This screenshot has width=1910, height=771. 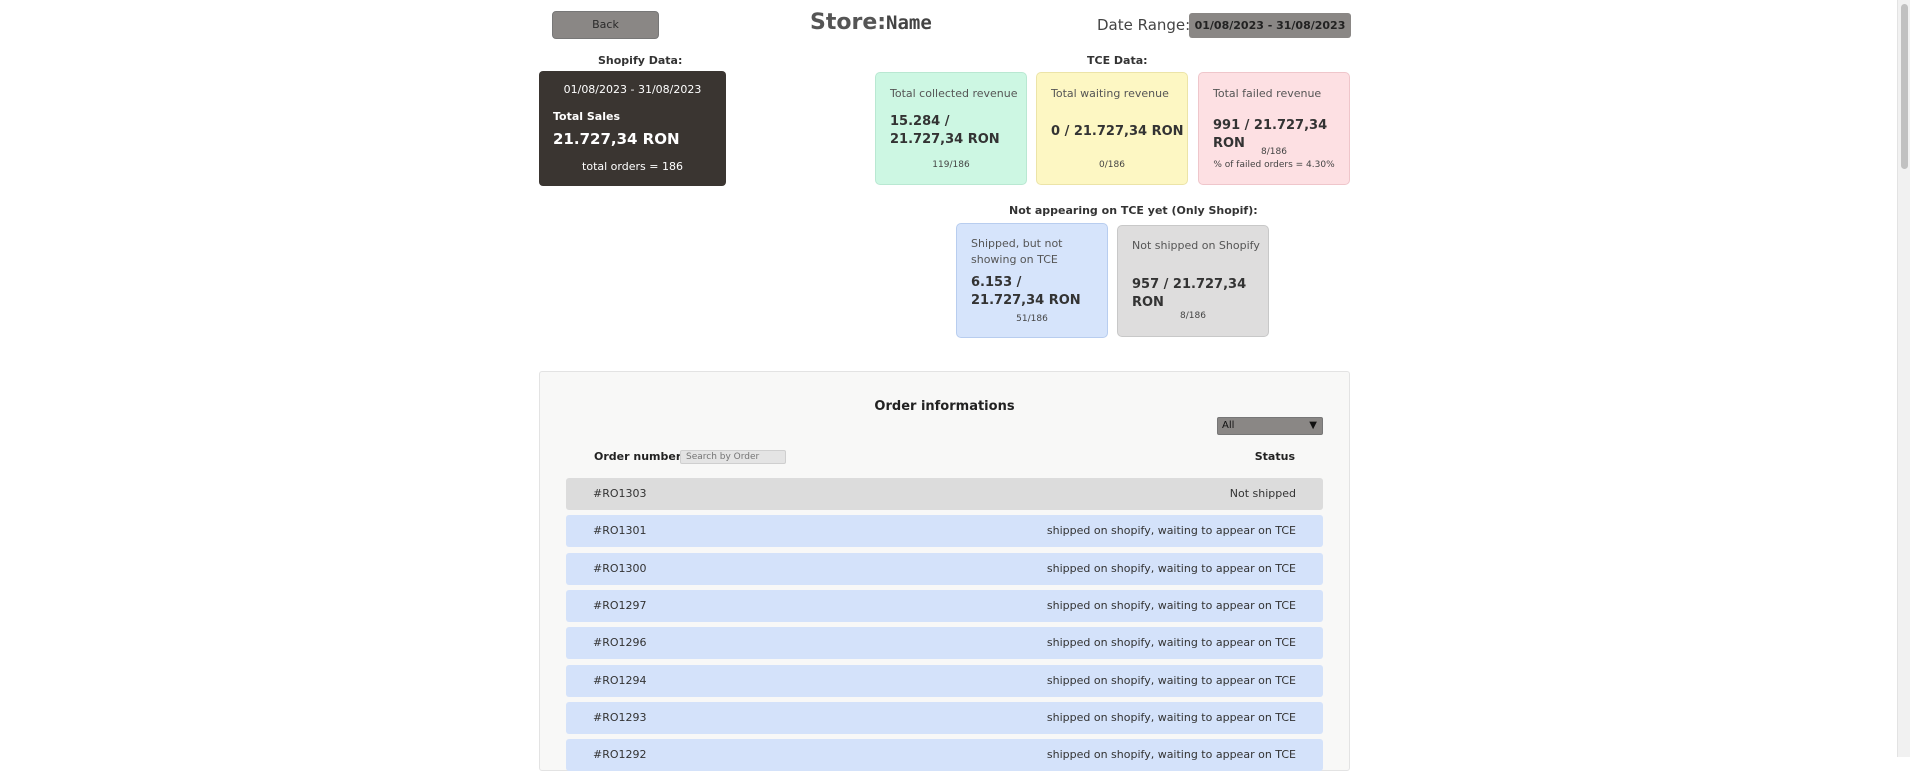 What do you see at coordinates (587, 116) in the screenshot?
I see `total-sales-label: Total Sales` at bounding box center [587, 116].